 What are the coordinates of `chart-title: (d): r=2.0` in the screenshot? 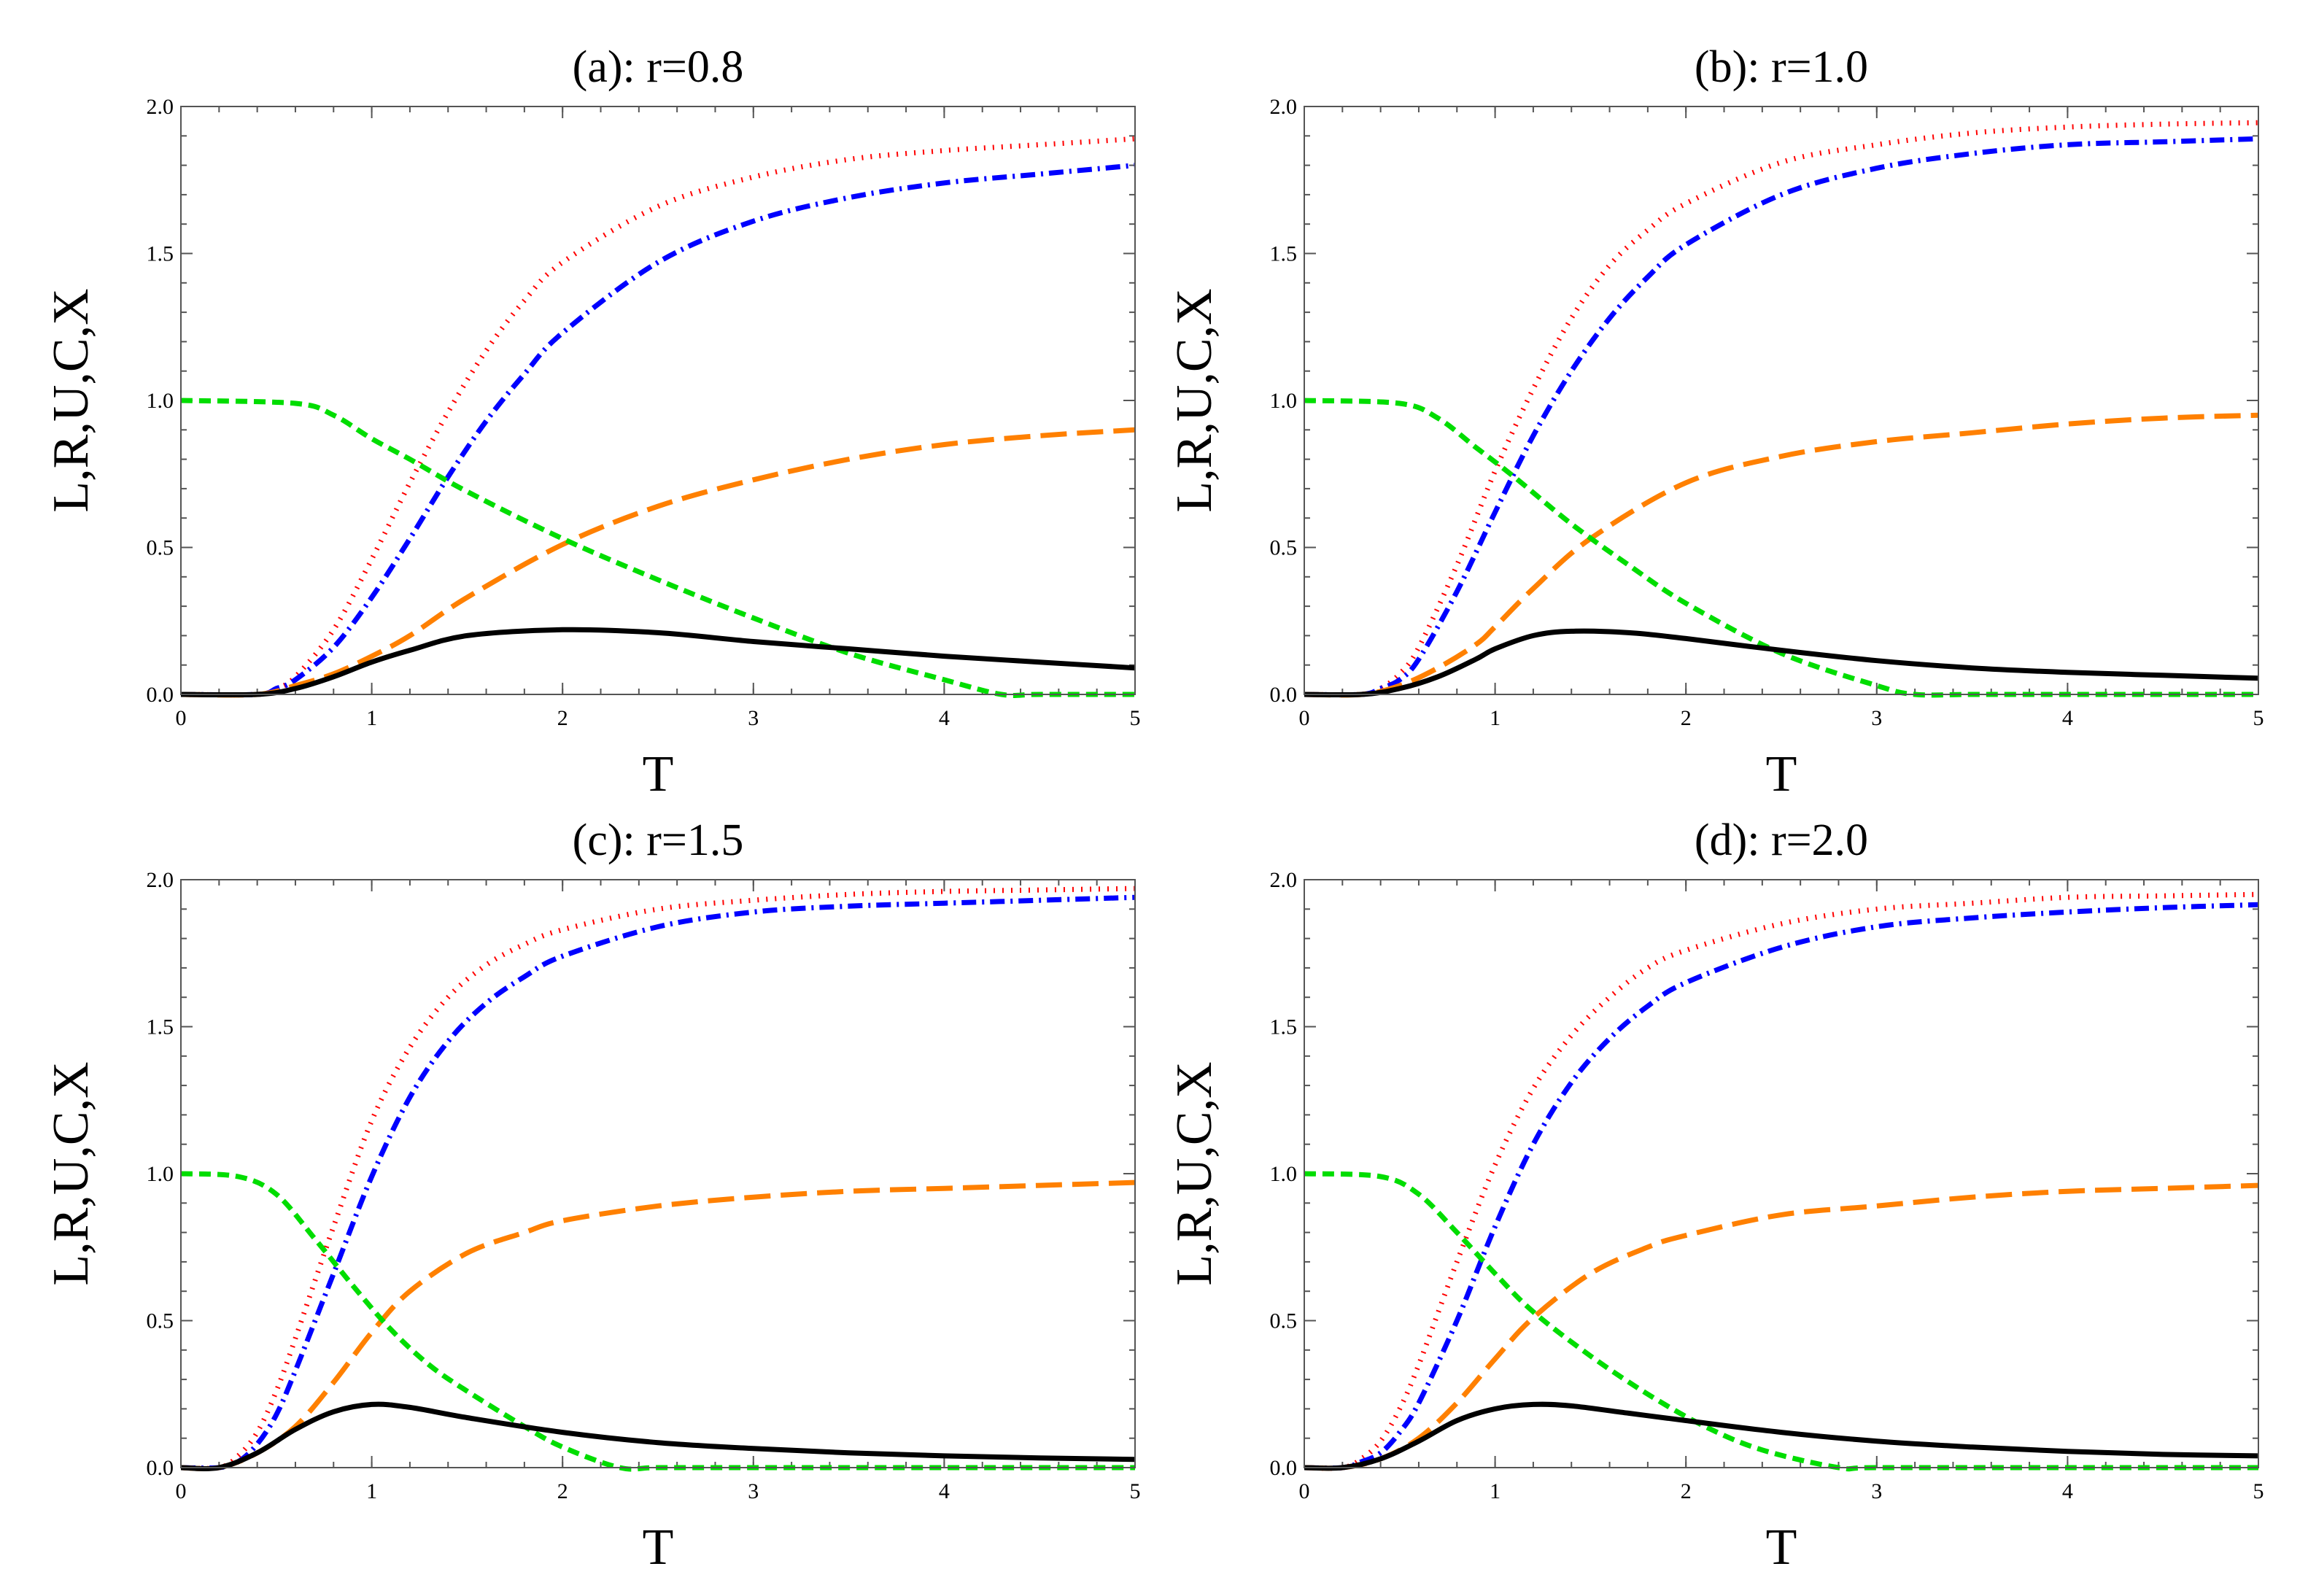 It's located at (1782, 840).